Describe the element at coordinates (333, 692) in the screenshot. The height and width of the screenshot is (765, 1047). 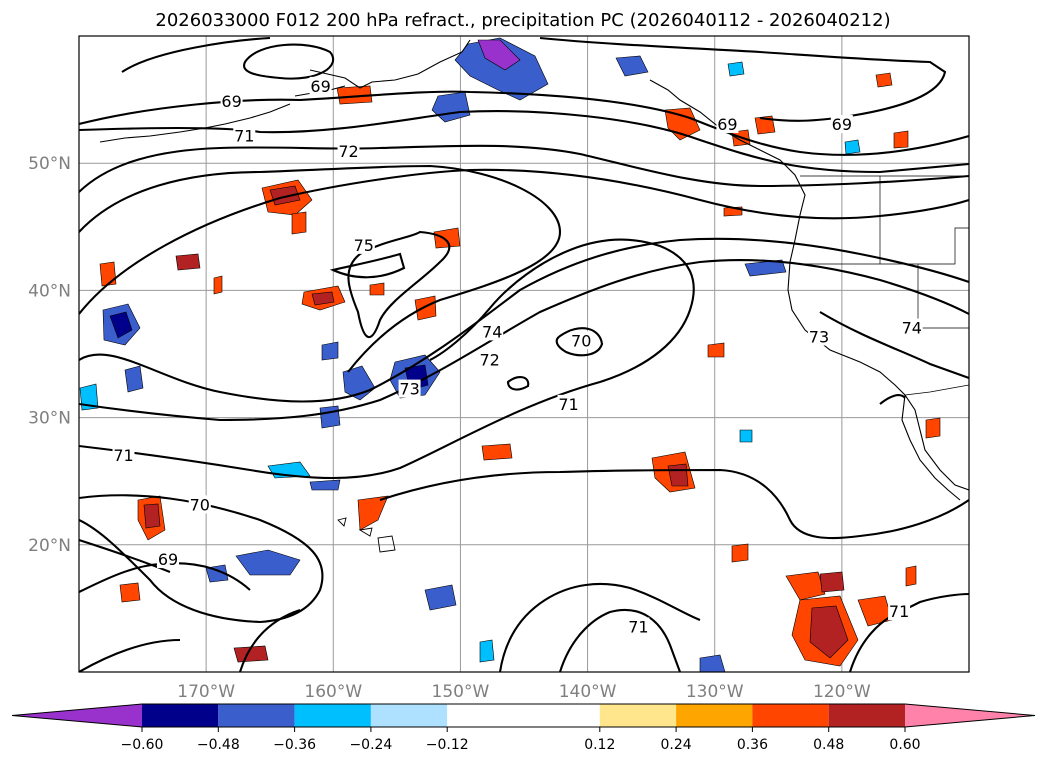
I see `lon-label: 160°W` at that location.